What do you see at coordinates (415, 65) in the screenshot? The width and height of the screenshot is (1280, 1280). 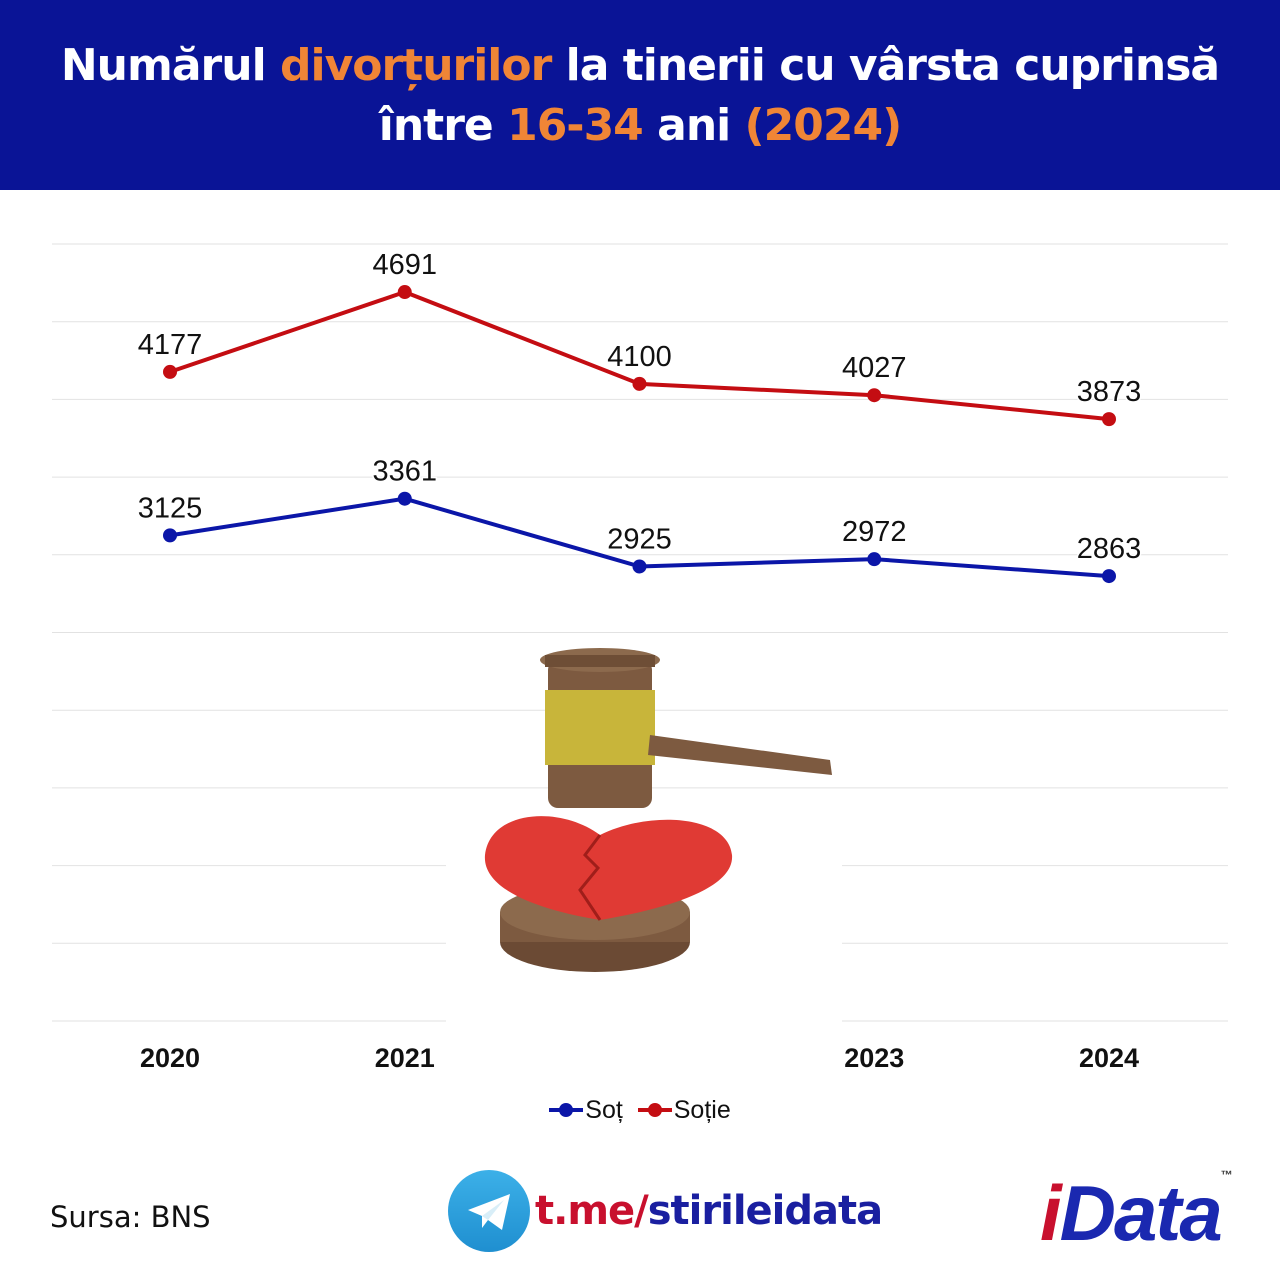 I see `title-highlight: divorțurilor` at bounding box center [415, 65].